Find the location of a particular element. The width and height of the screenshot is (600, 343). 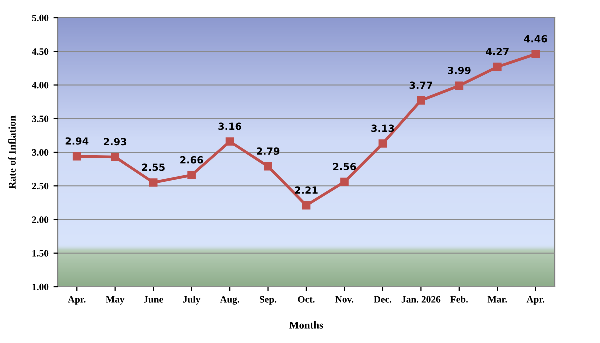

data-label: 2.66 is located at coordinates (192, 160).